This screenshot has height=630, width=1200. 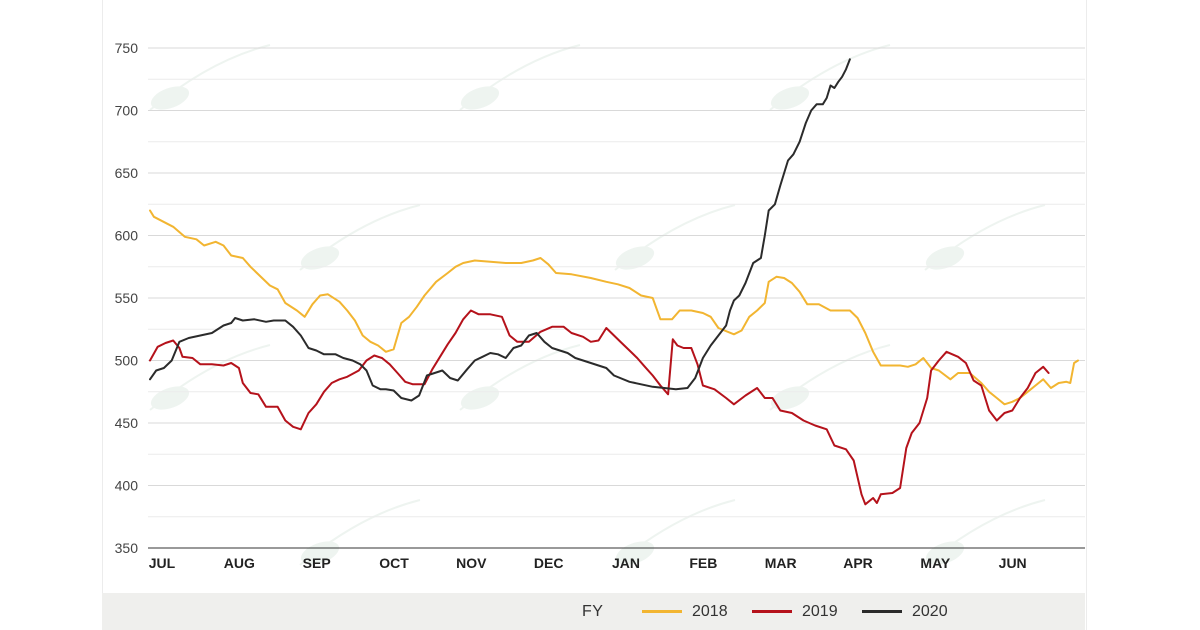 What do you see at coordinates (772, 611) in the screenshot?
I see `legend-swatch-2019` at bounding box center [772, 611].